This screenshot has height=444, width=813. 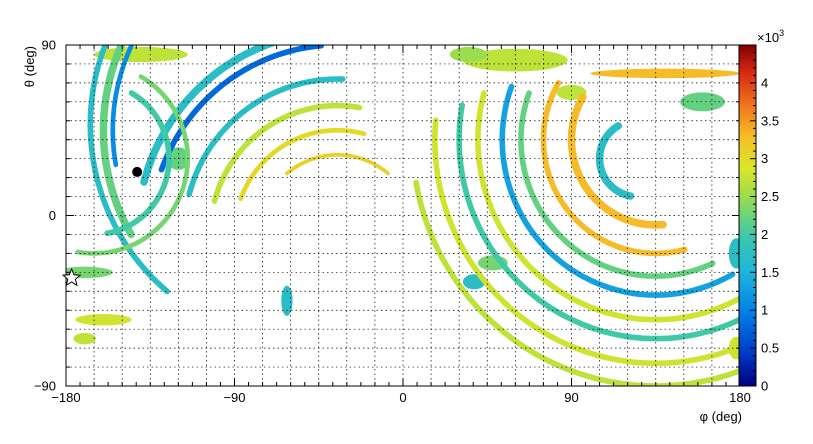 What do you see at coordinates (764, 234) in the screenshot?
I see `colorbar-tick-label-4: 2` at bounding box center [764, 234].